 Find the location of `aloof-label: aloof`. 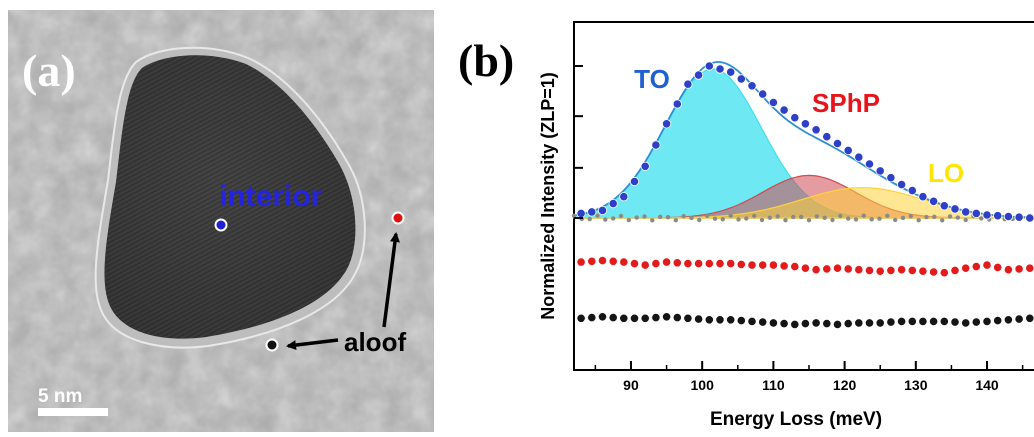

aloof-label: aloof is located at coordinates (375, 342).